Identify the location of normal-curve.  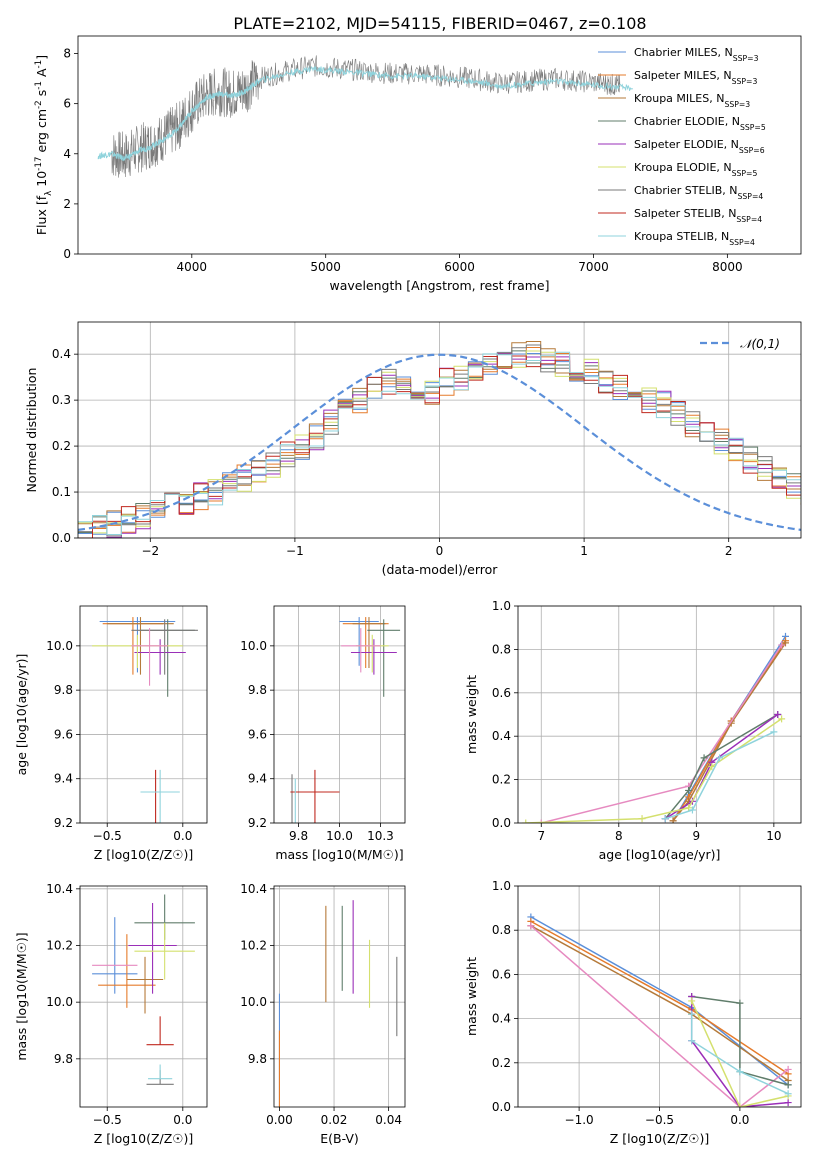
(439, 442).